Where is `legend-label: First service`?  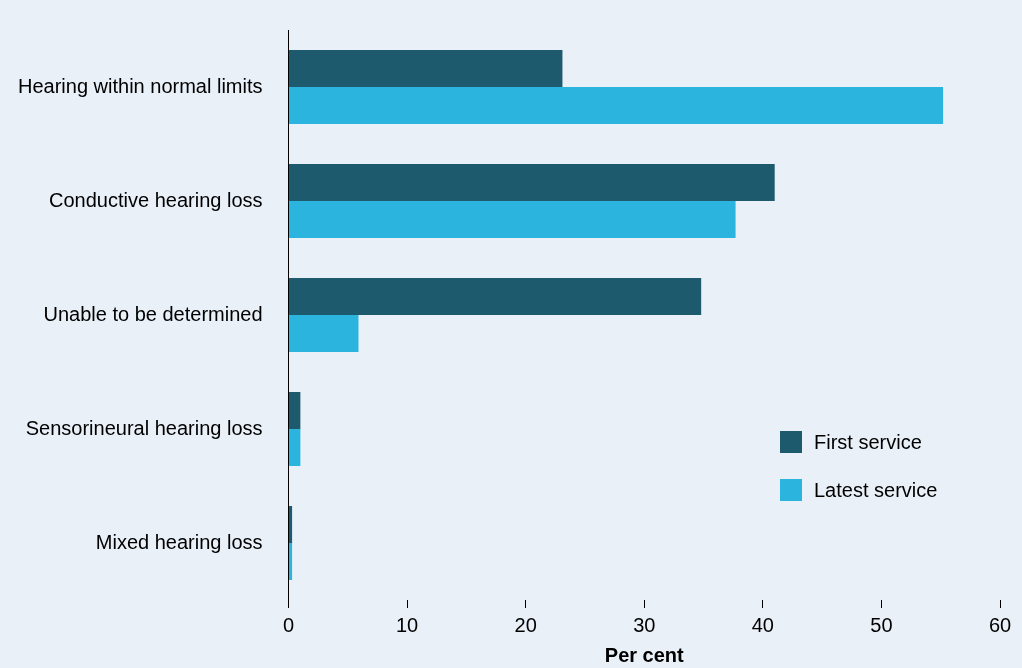 legend-label: First service is located at coordinates (868, 442).